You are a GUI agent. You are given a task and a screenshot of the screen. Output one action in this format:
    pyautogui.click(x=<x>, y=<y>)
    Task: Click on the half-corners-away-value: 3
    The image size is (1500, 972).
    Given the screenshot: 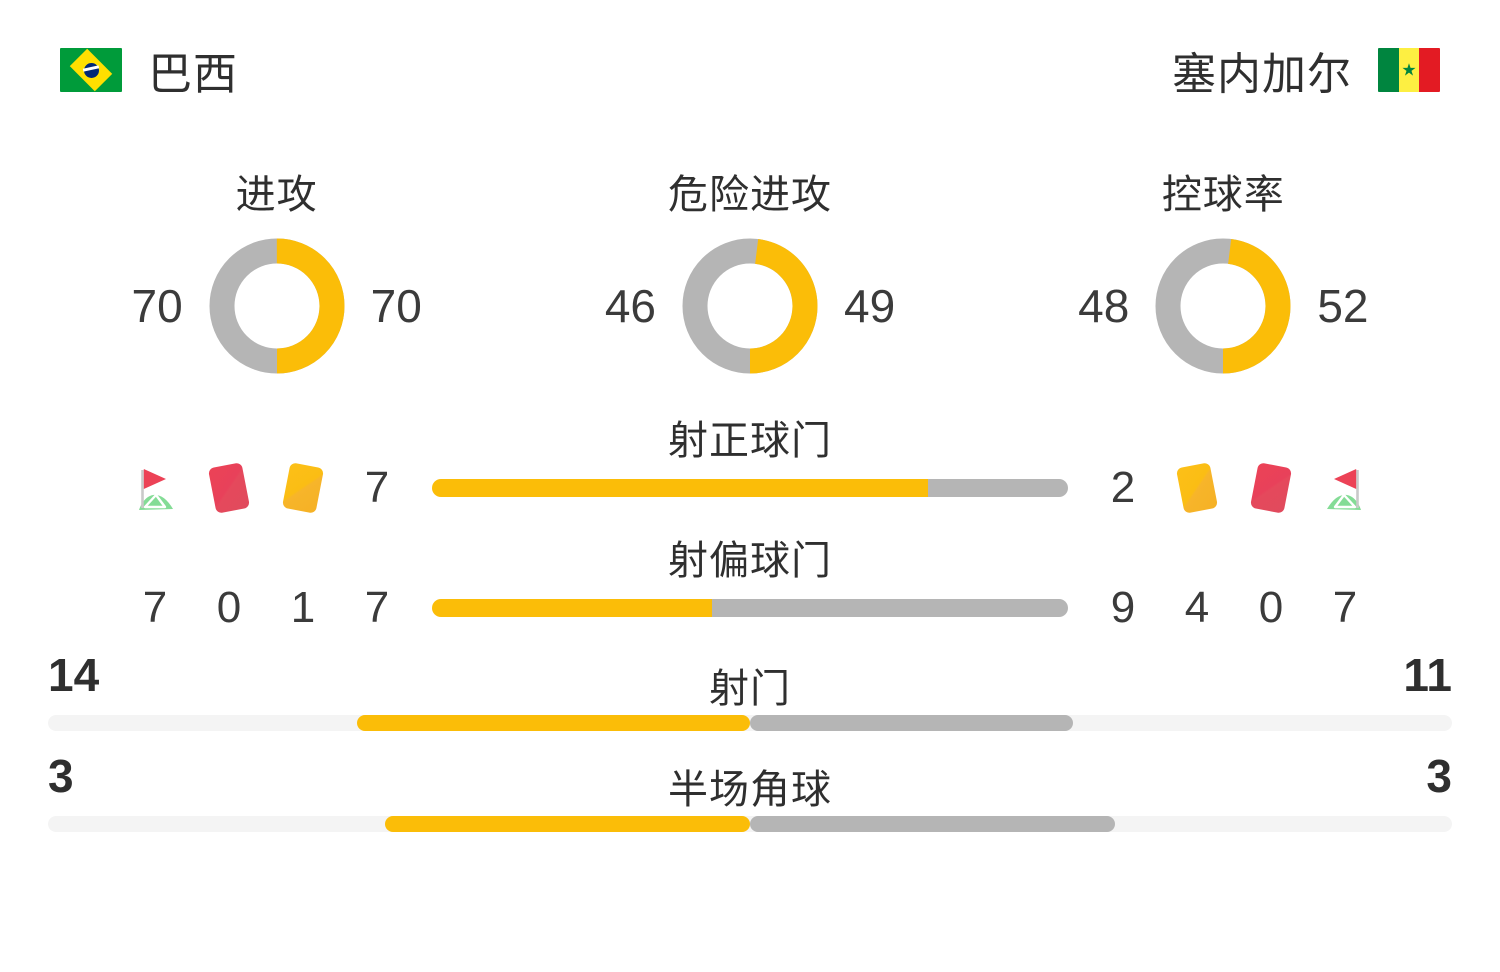 What is the action you would take?
    pyautogui.click(x=1439, y=776)
    